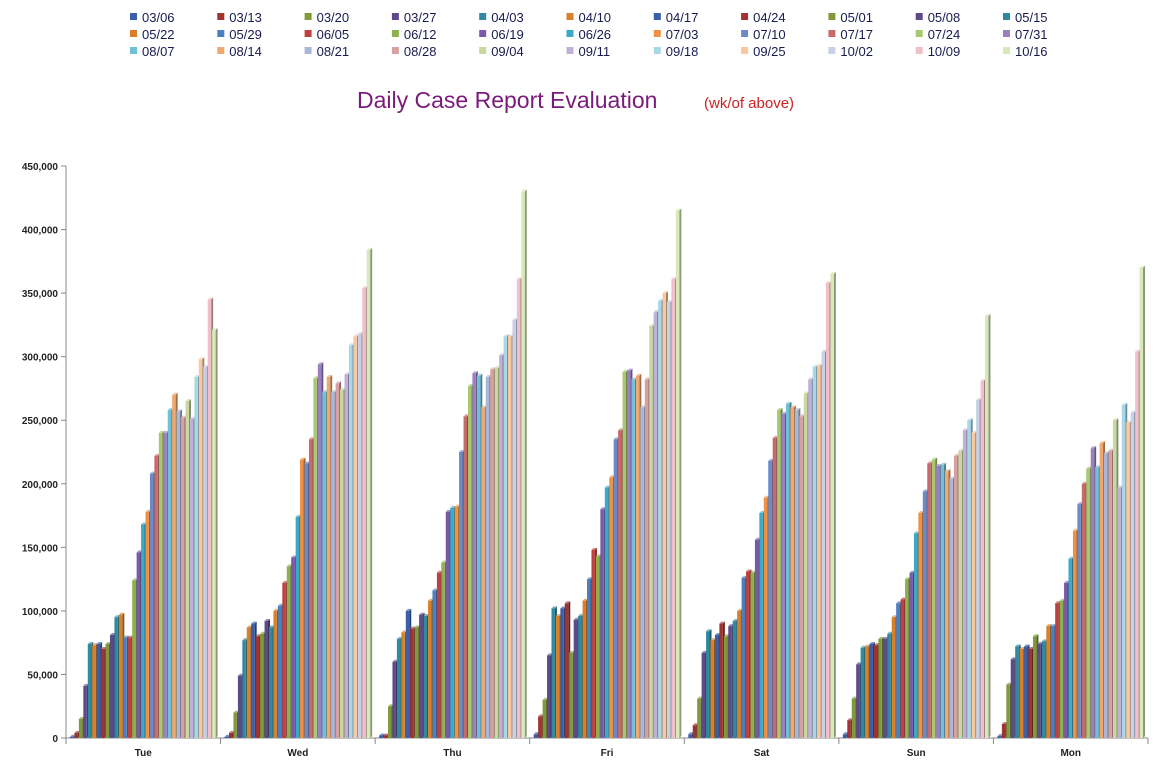  What do you see at coordinates (297, 753) in the screenshot?
I see `x-tick-label: Wed` at bounding box center [297, 753].